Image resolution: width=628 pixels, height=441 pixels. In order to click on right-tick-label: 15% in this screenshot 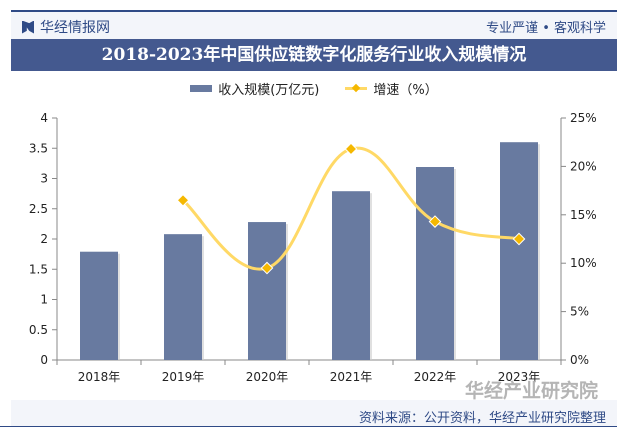, I will do `click(583, 215)`.